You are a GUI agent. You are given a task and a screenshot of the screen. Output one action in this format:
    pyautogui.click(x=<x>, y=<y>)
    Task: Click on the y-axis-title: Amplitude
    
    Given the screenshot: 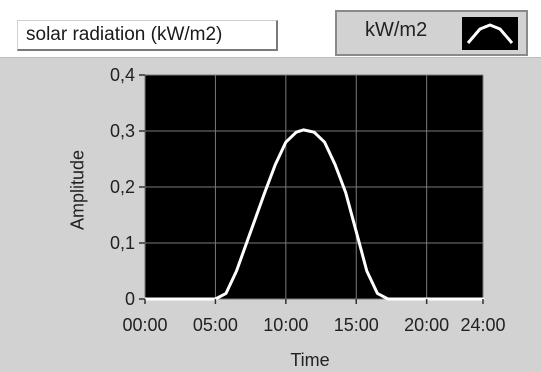 What is the action you would take?
    pyautogui.click(x=77, y=190)
    